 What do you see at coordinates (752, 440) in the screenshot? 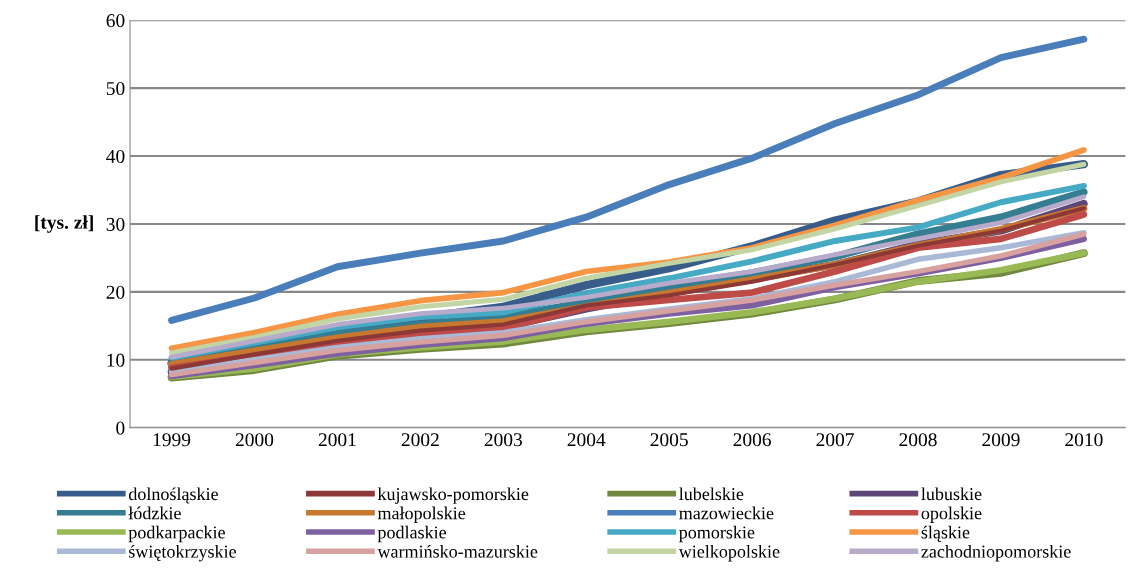
I see `x-tick-label: 2006` at bounding box center [752, 440].